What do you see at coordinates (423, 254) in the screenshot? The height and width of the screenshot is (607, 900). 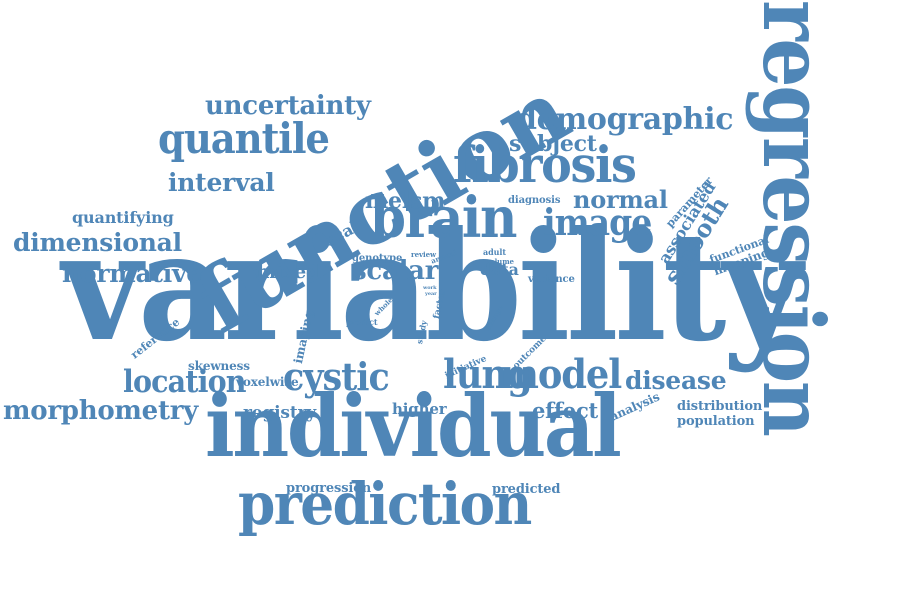 I see `word-review: review` at bounding box center [423, 254].